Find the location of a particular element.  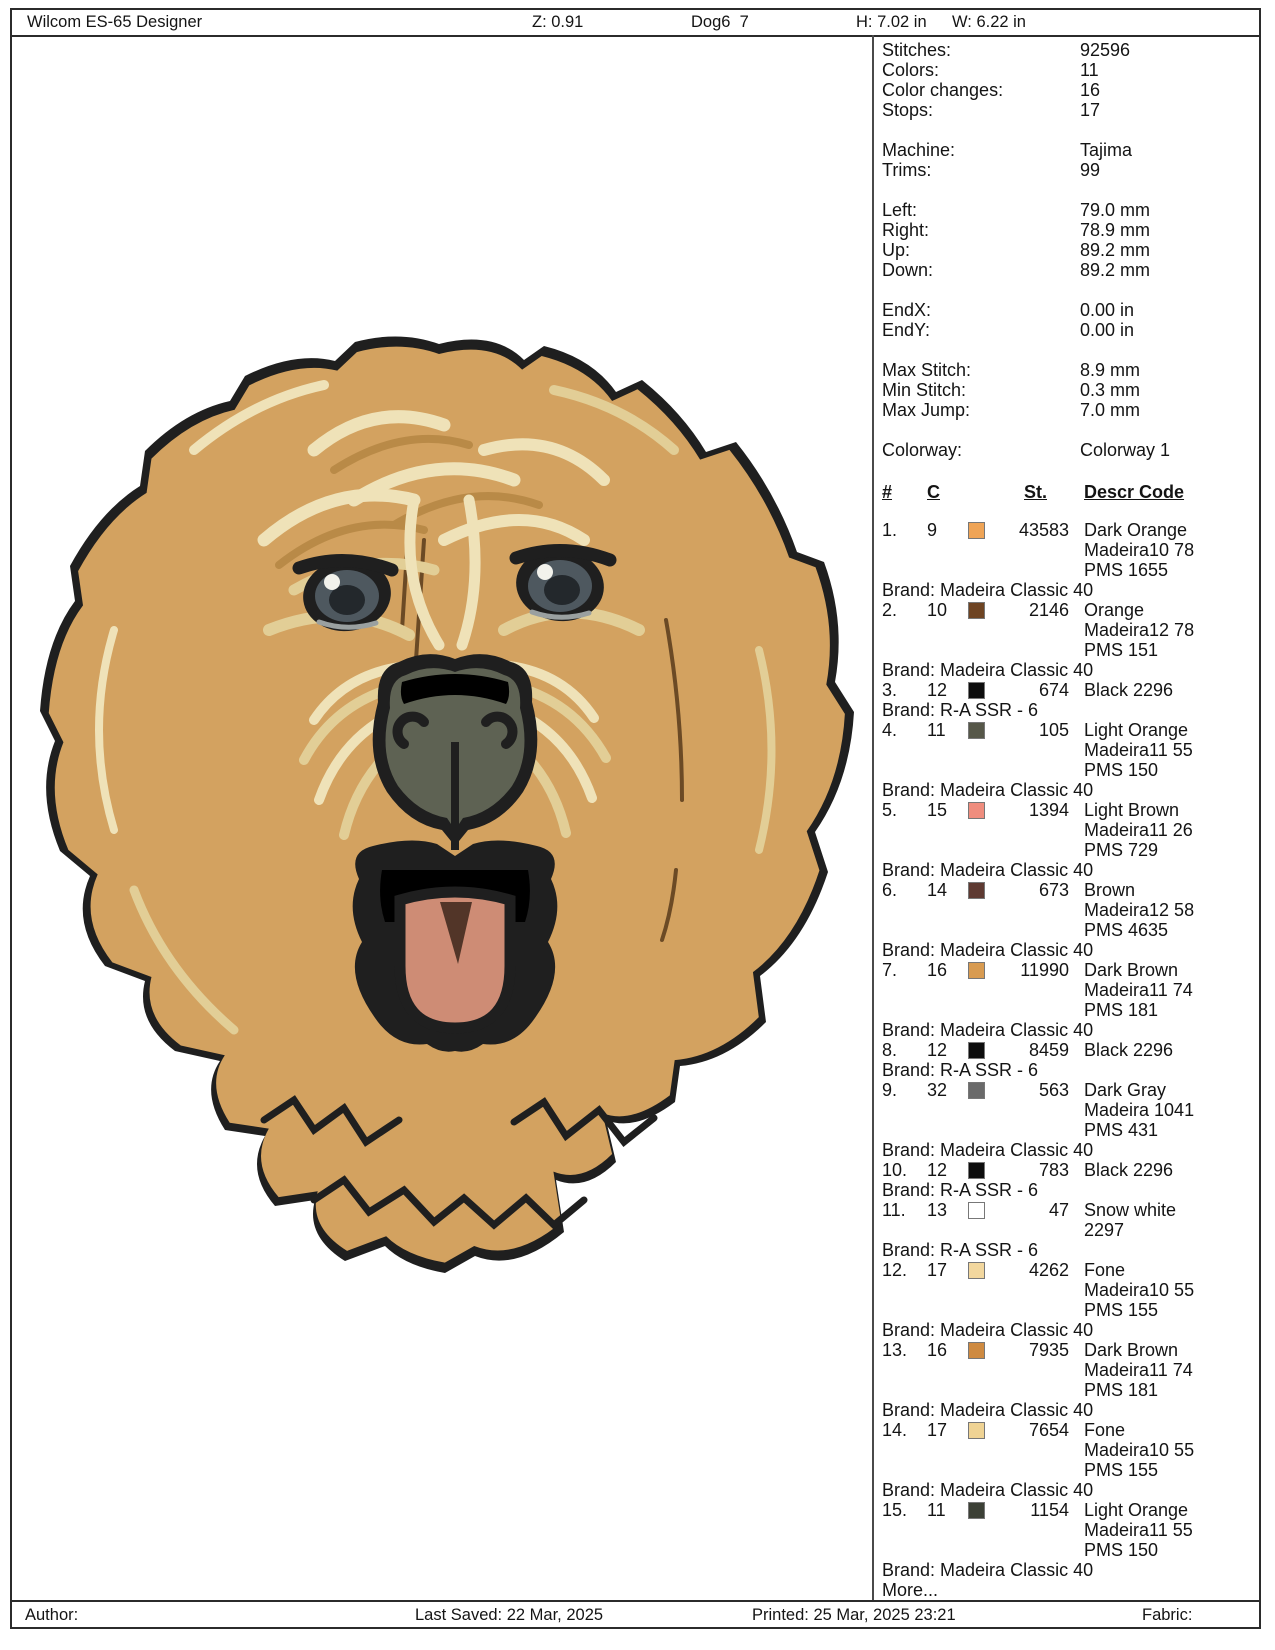

thread-row: 15. 11 1154 Light Orange Madeira11 55 PMS 150 is located at coordinates (1074, 1530).